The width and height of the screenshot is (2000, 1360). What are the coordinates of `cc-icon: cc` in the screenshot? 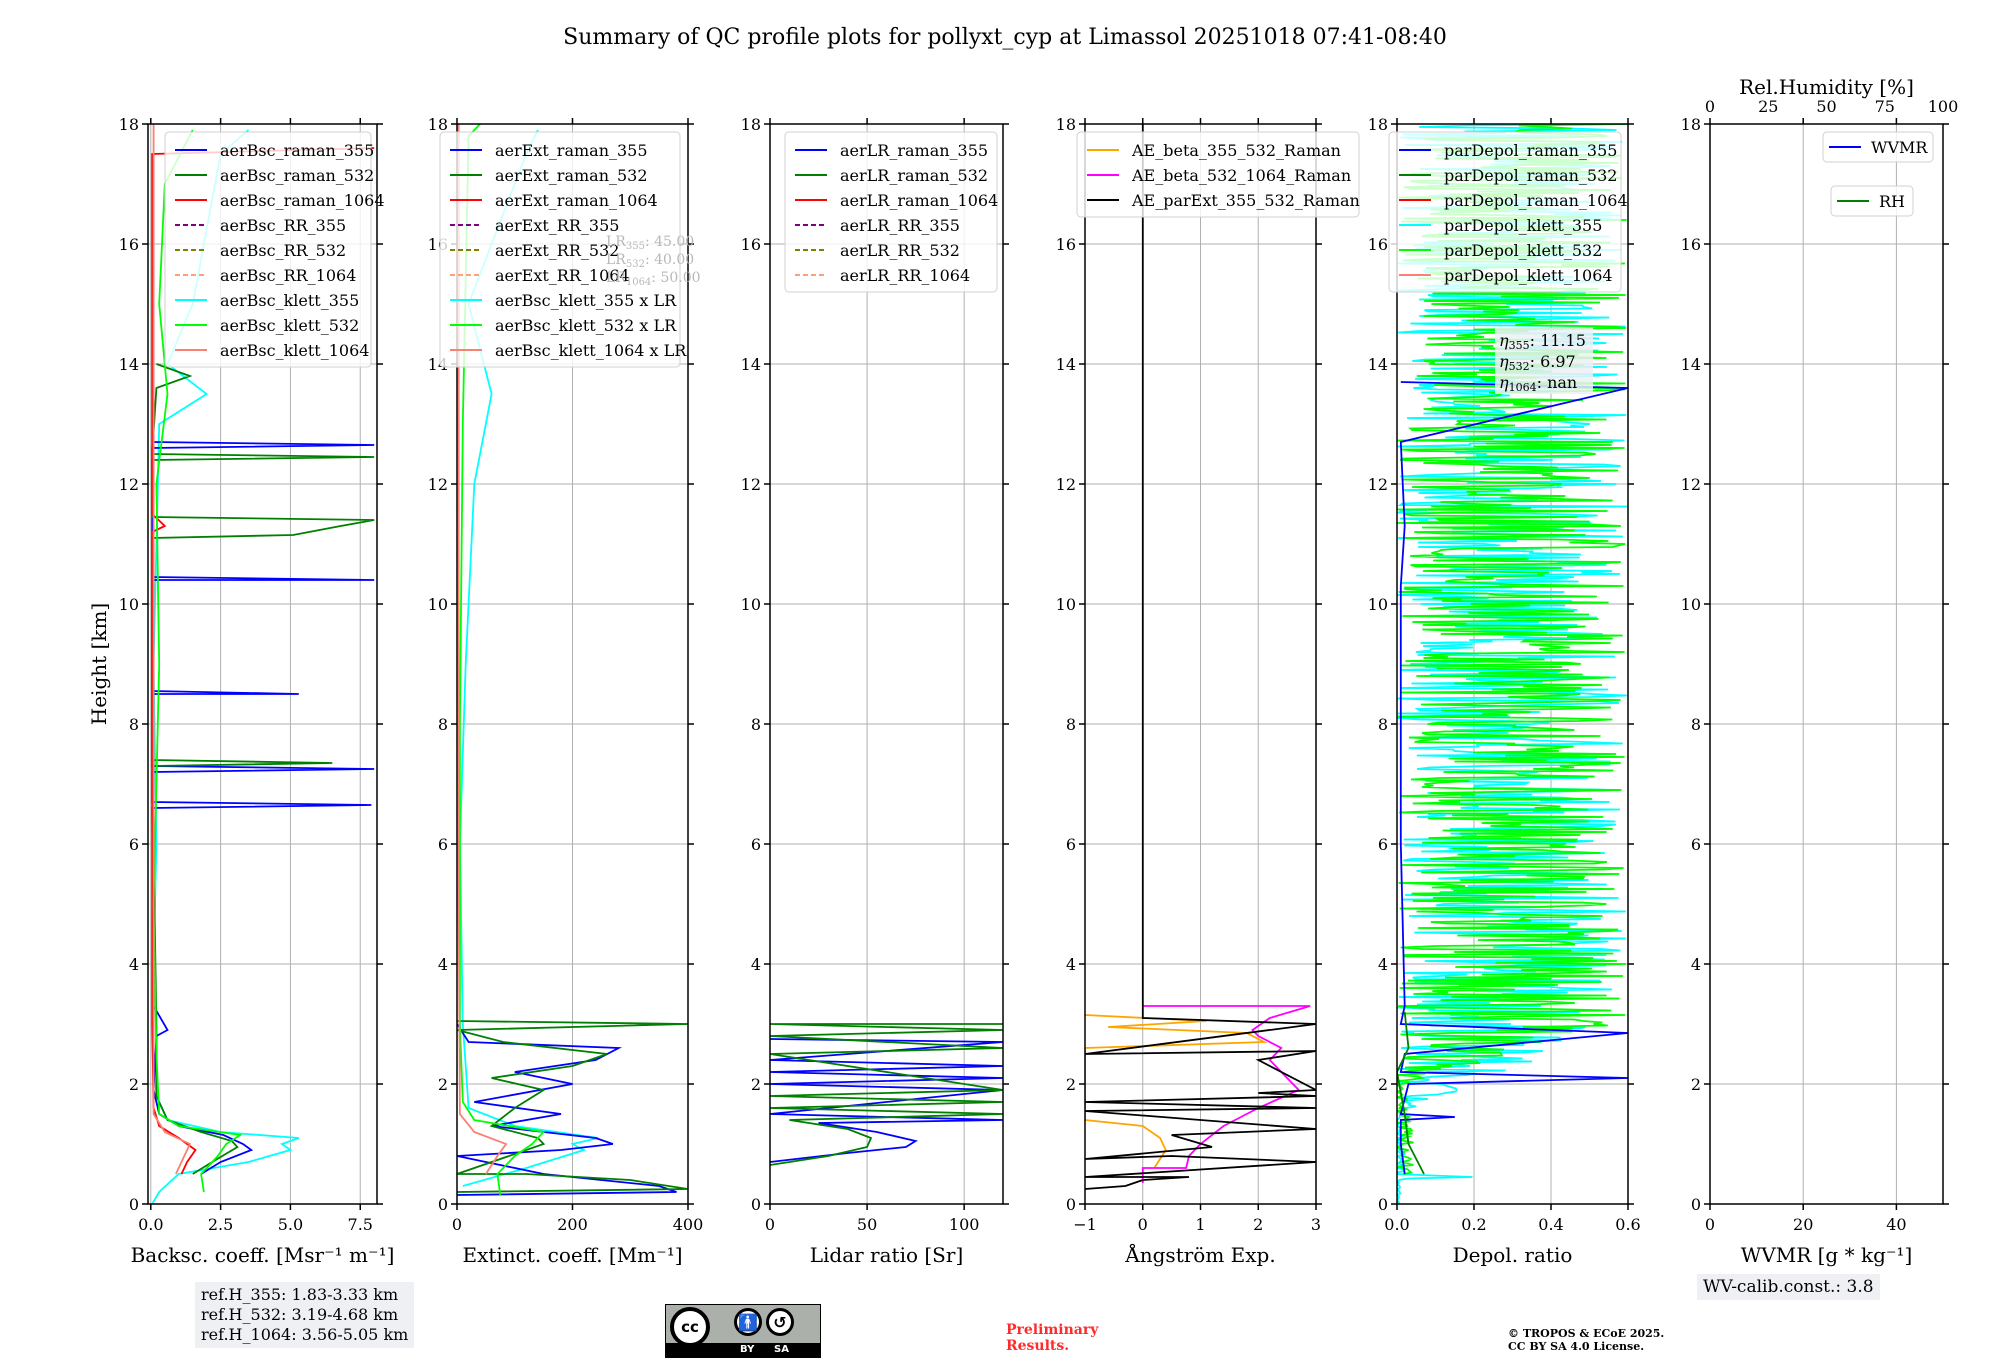 It's located at (690, 1327).